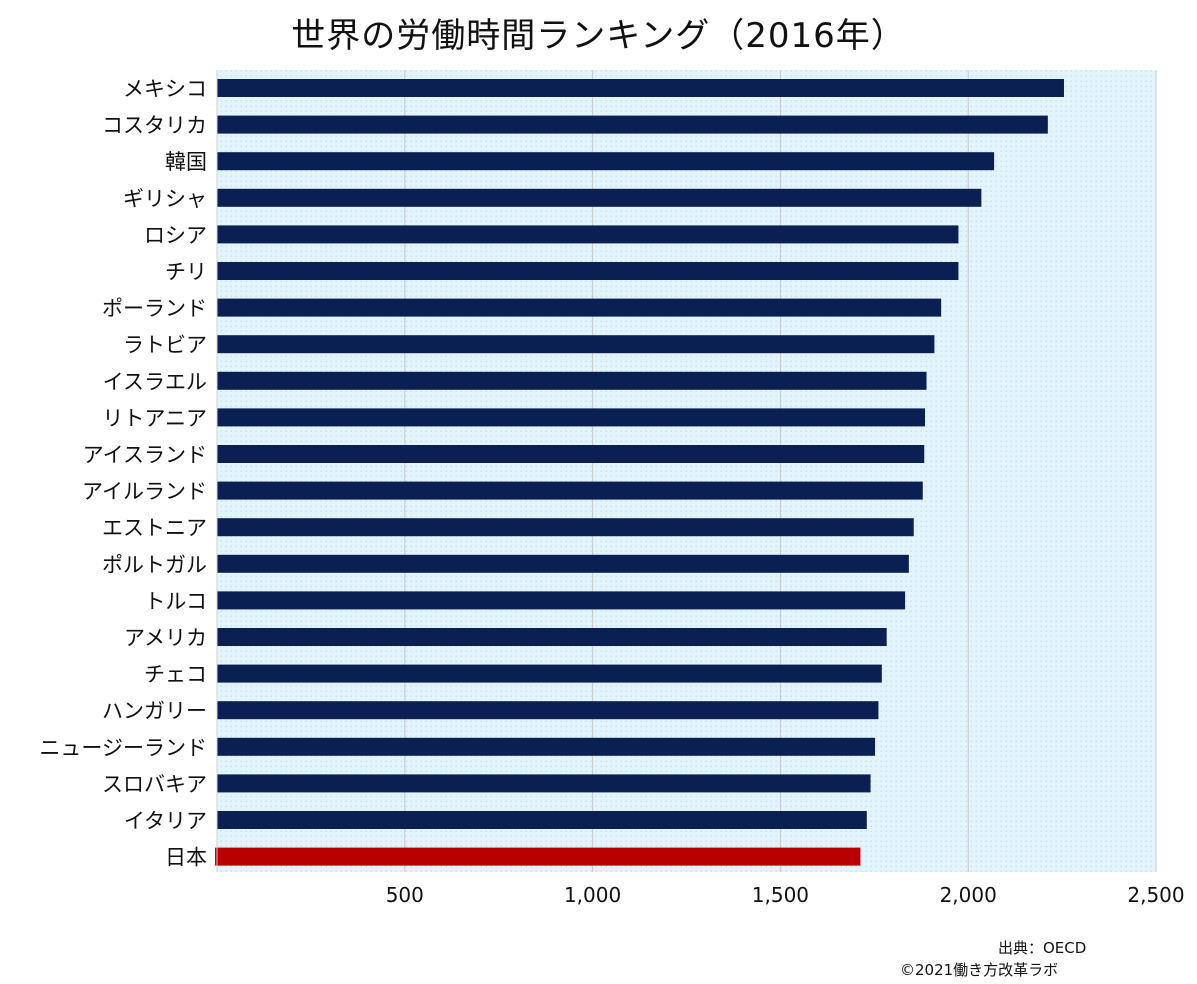 This screenshot has width=1197, height=984. I want to click on x-tick-label: 2,000, so click(968, 895).